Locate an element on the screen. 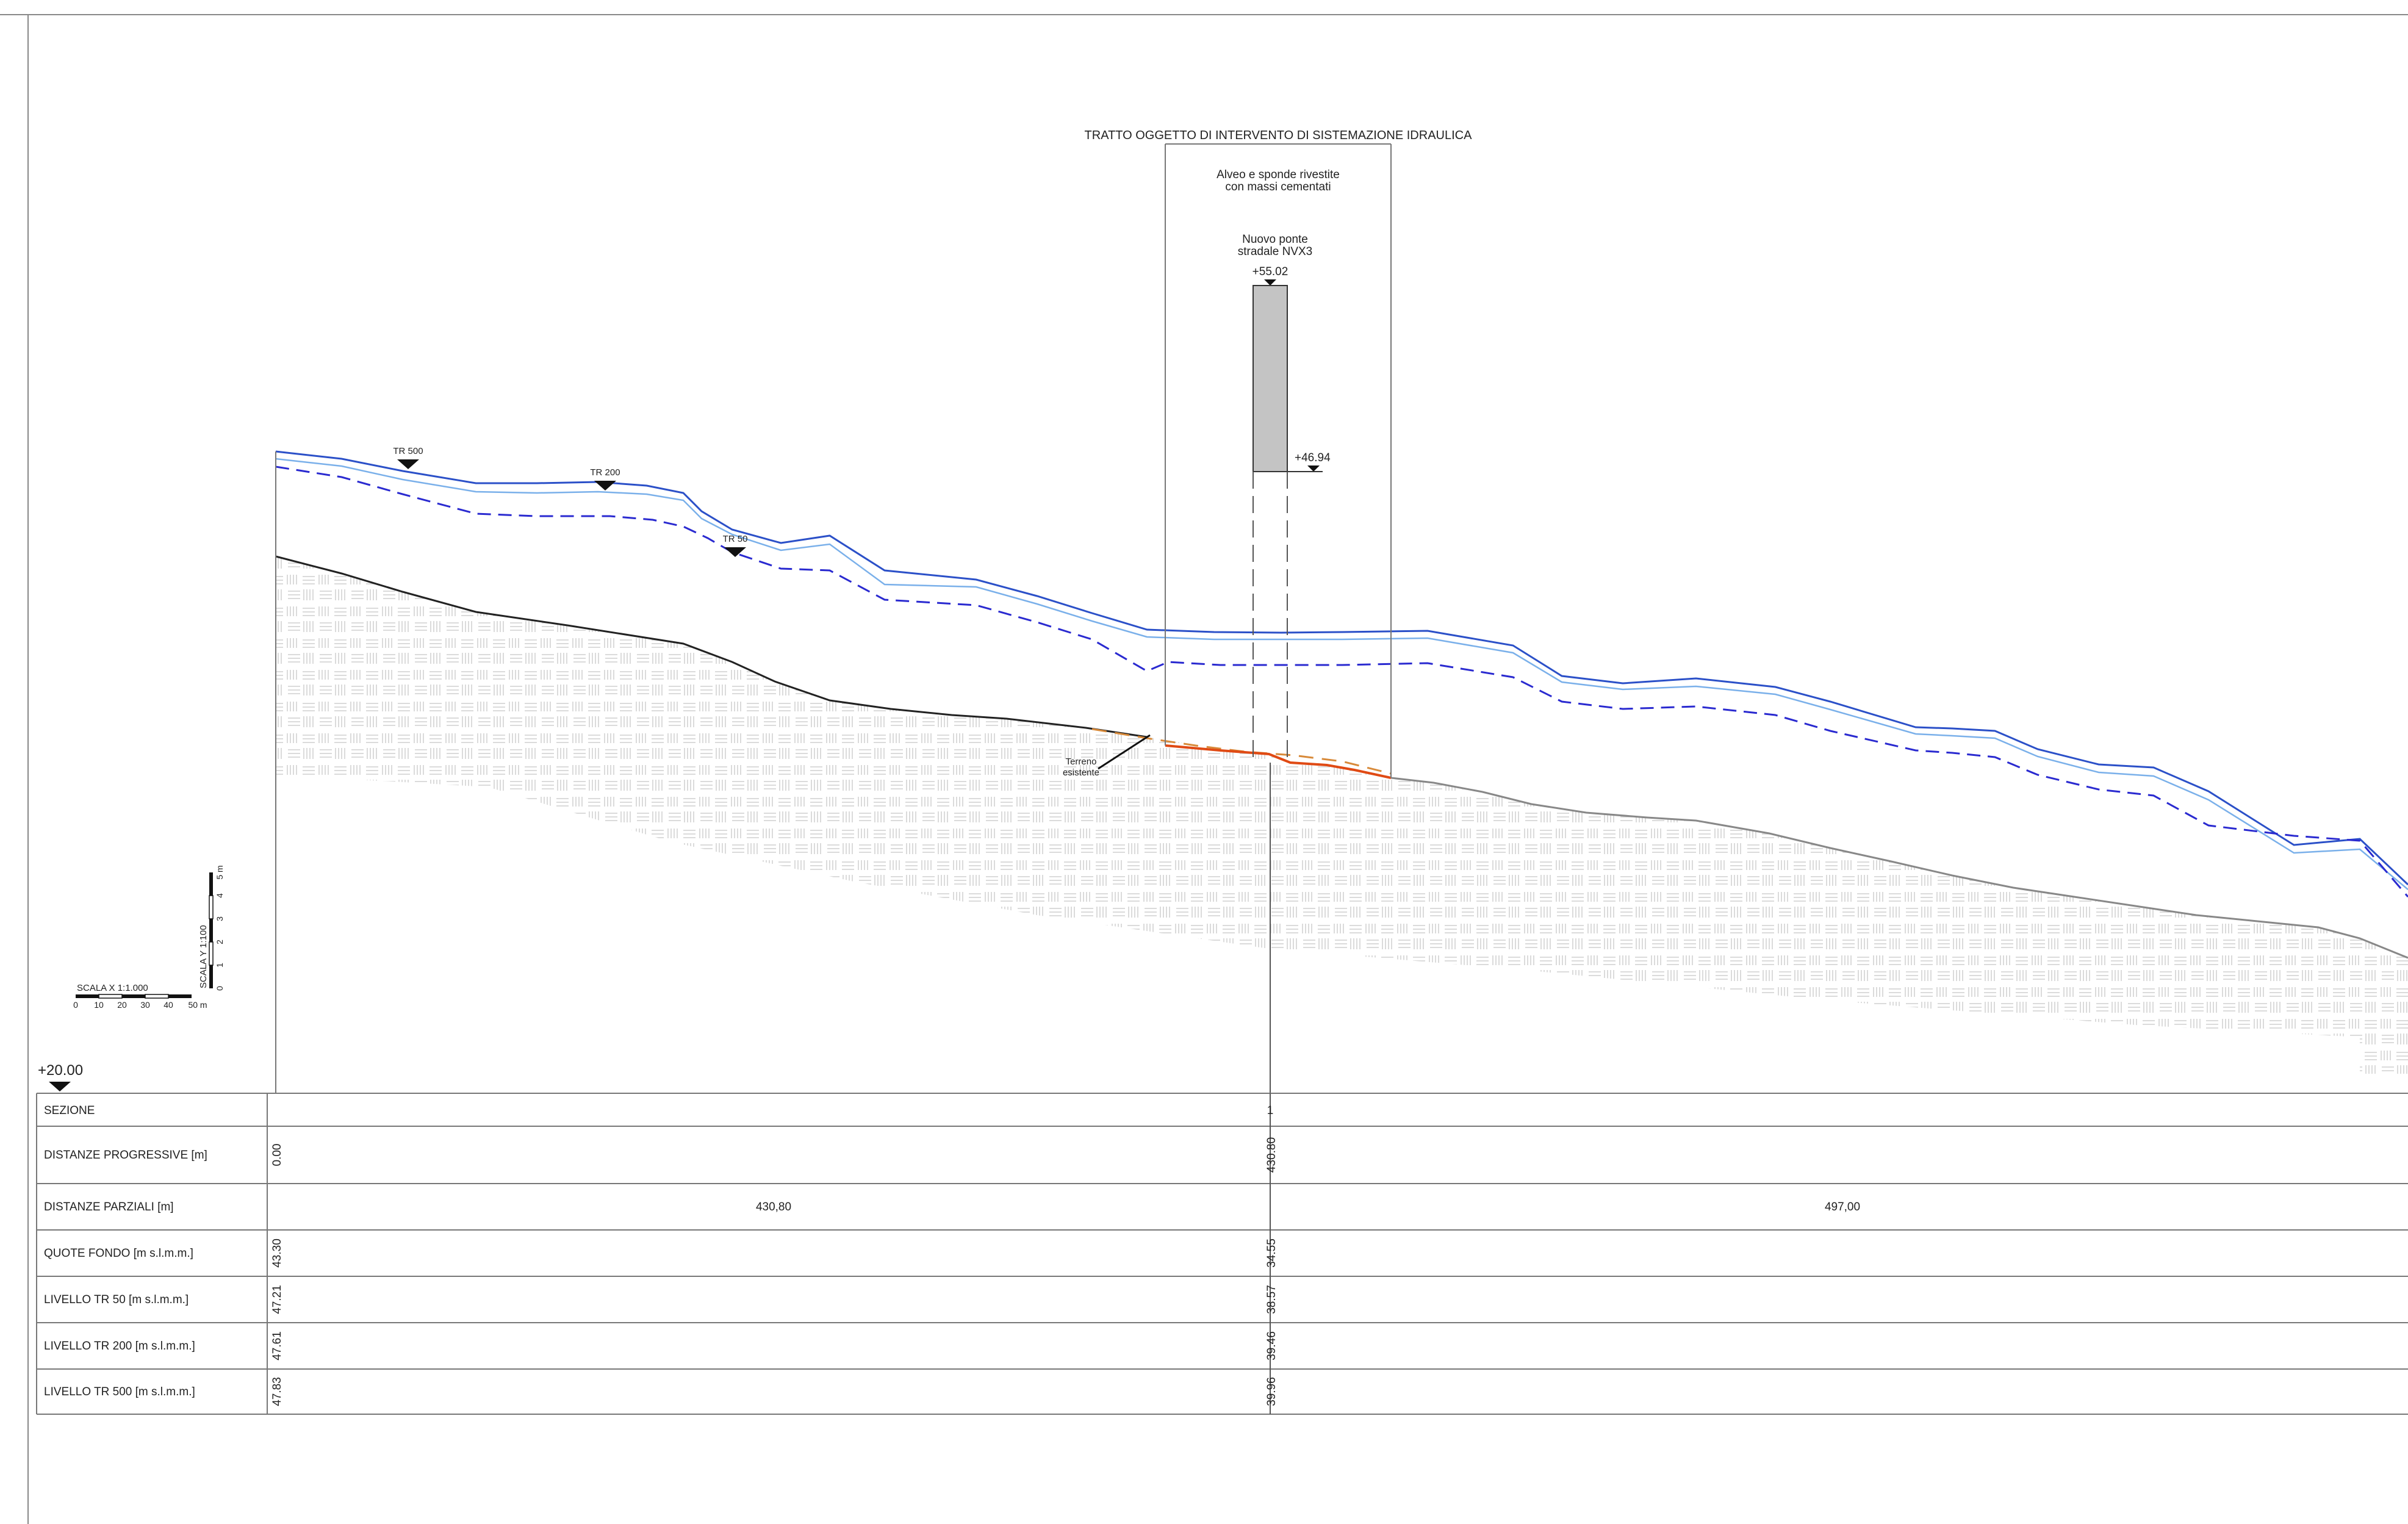 Image resolution: width=2408 pixels, height=1524 pixels. scale-y-title: SCALA Y 1:100 is located at coordinates (203, 956).